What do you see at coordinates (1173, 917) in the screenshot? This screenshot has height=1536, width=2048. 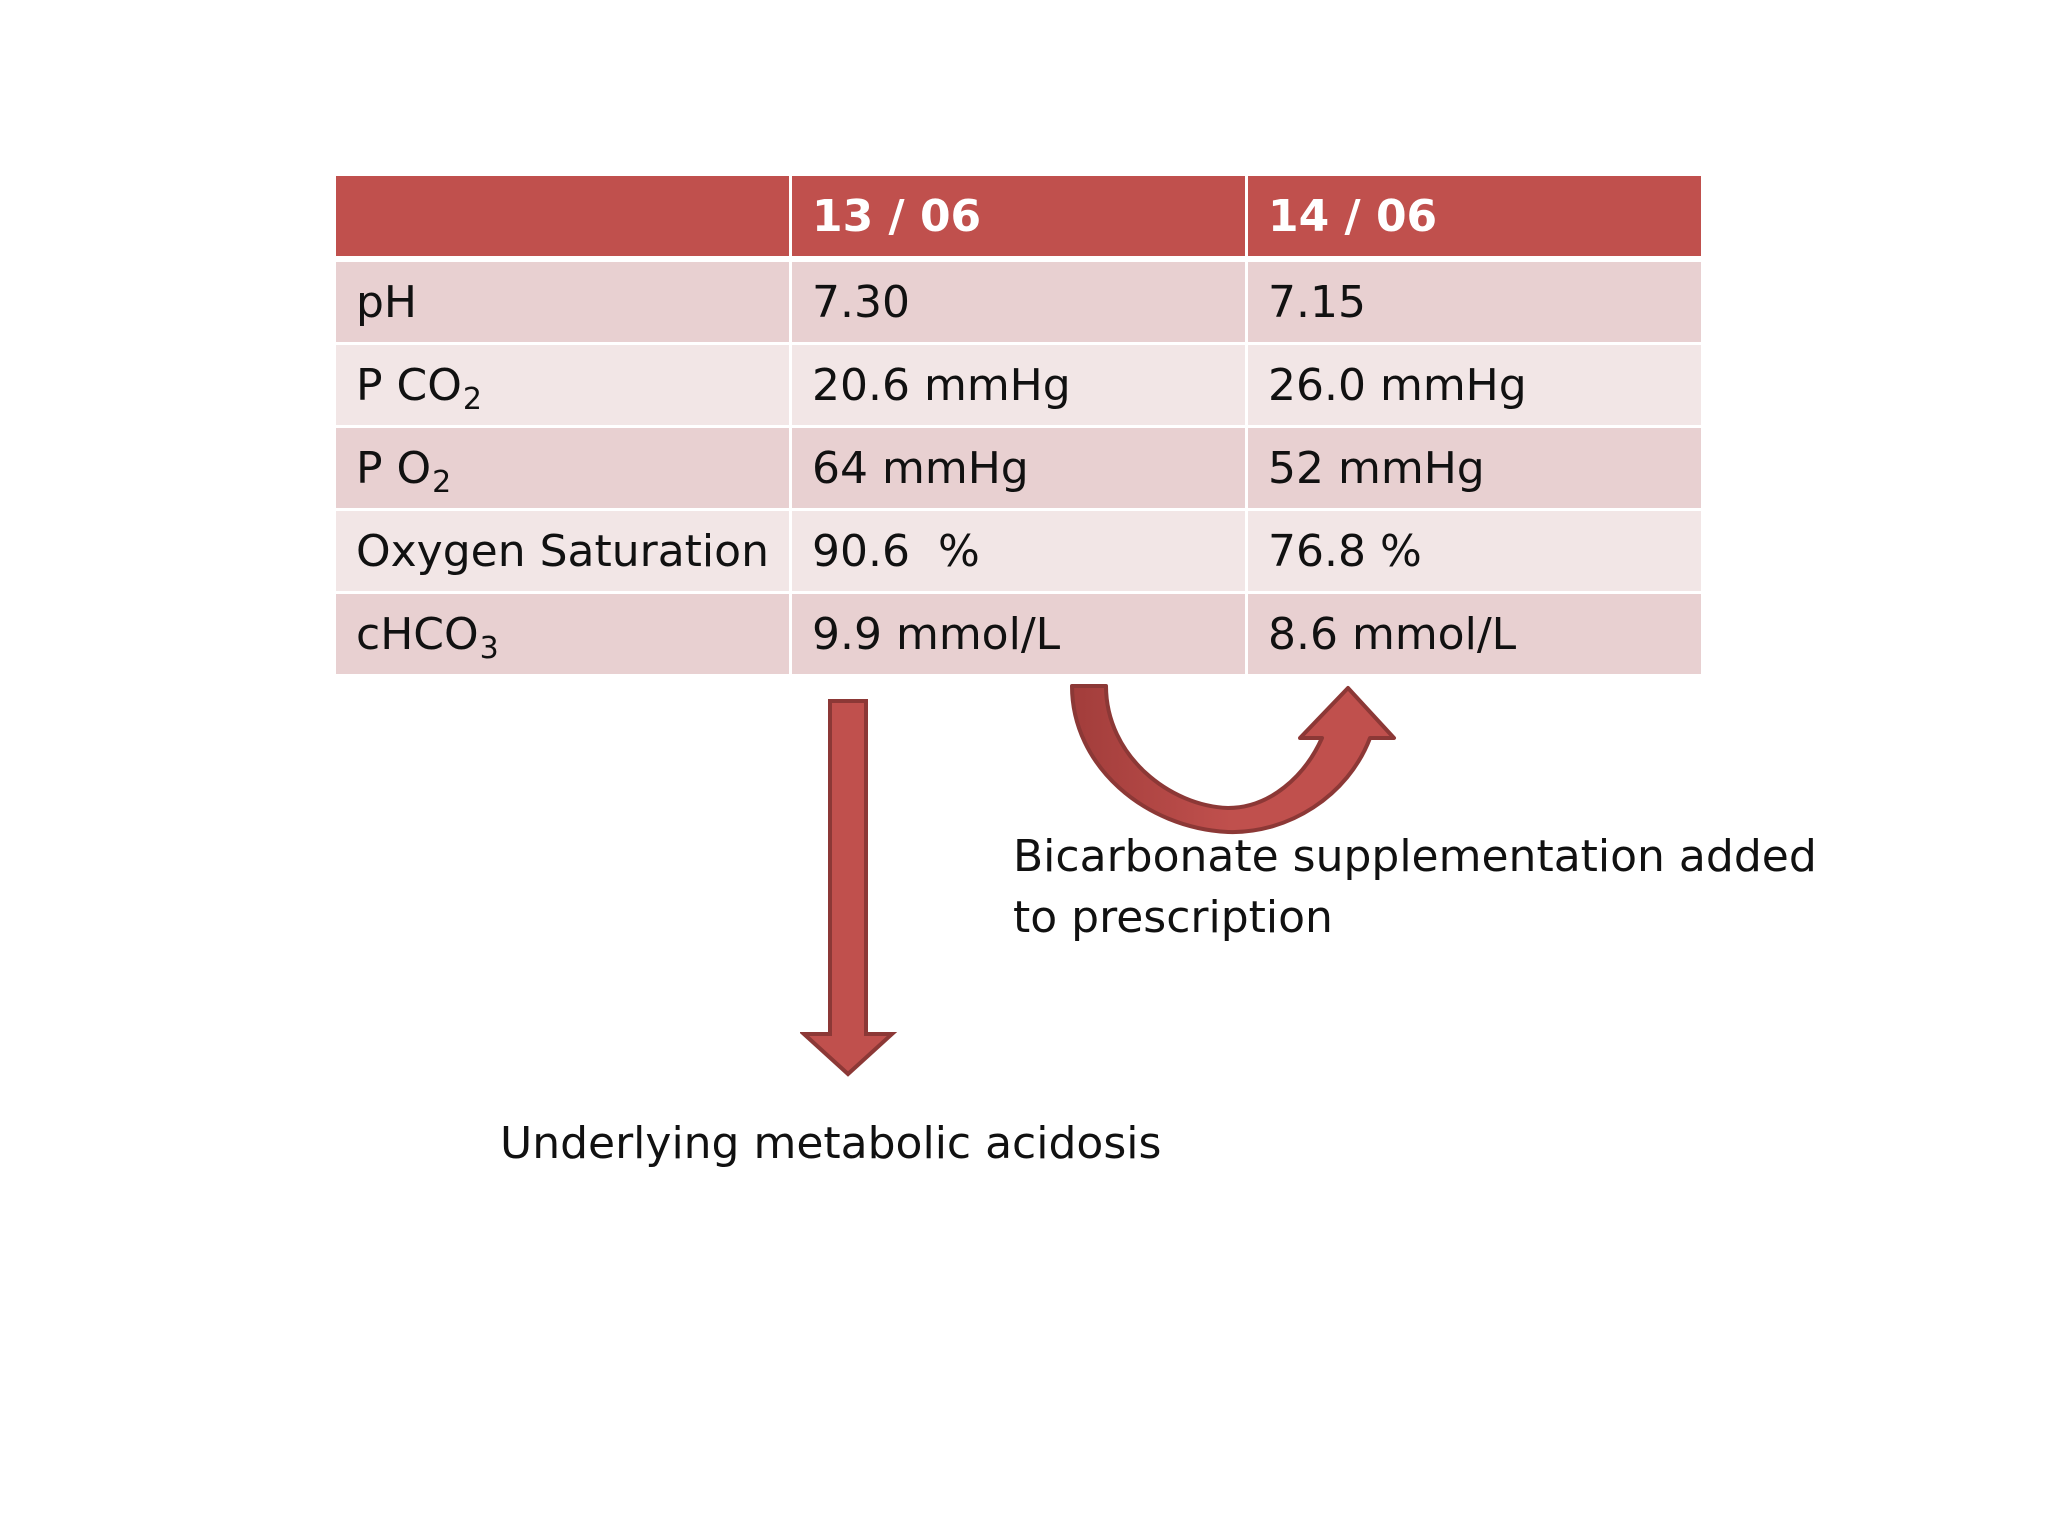 I see `bicarbonate-caption-line-2: to prescription` at bounding box center [1173, 917].